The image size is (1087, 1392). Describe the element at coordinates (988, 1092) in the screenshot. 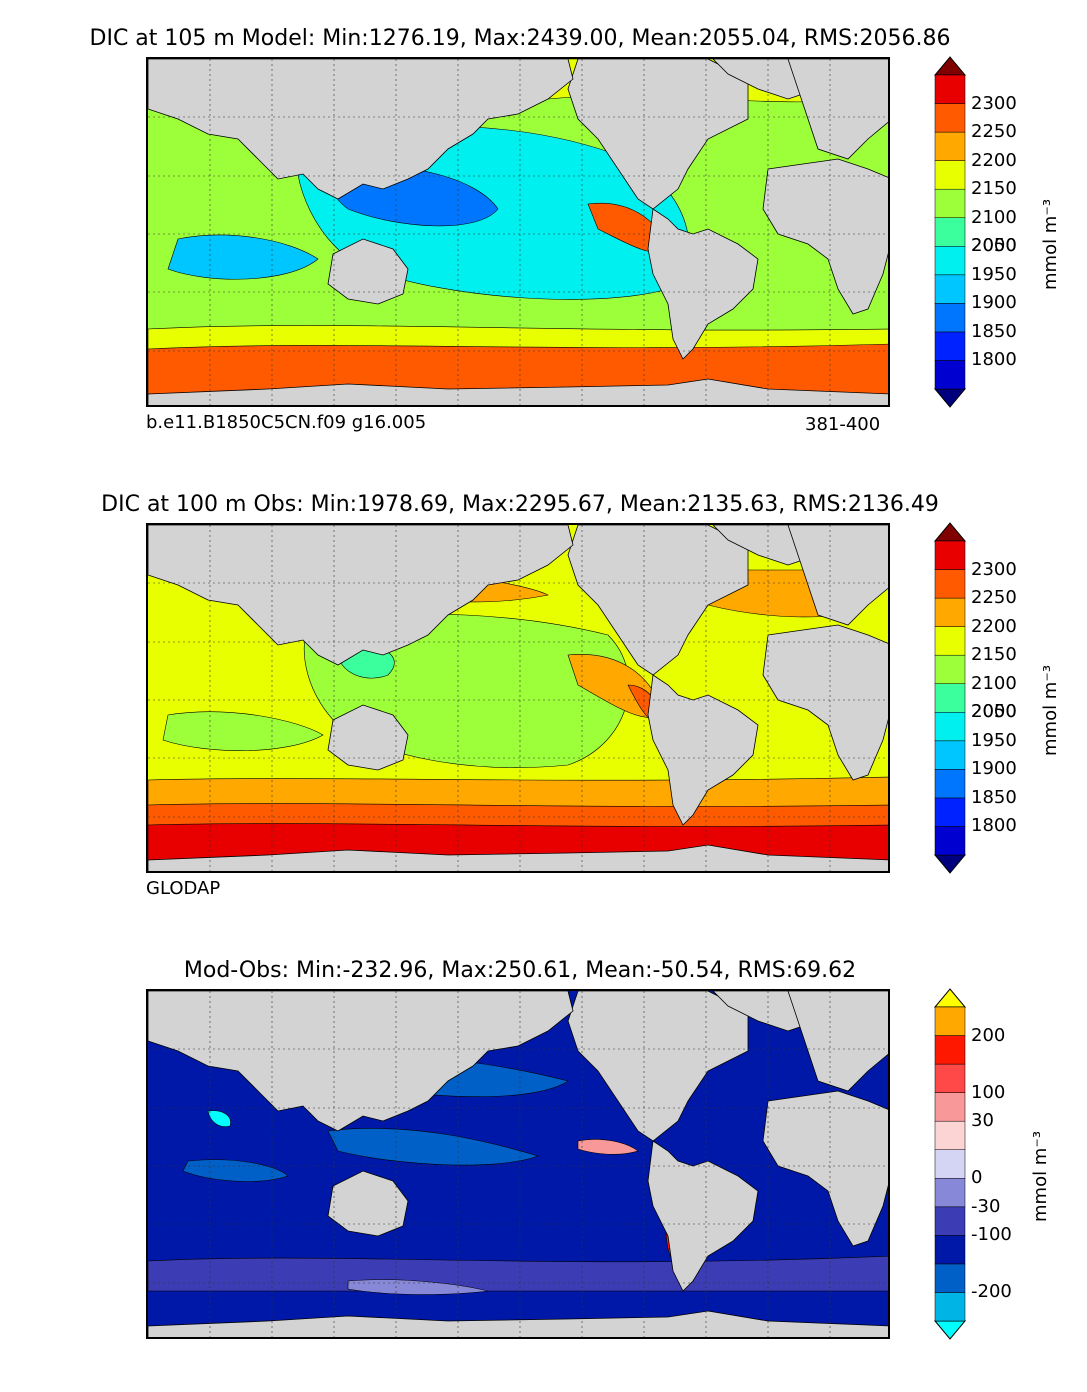

I see `colorbar-tick-label: 100` at that location.